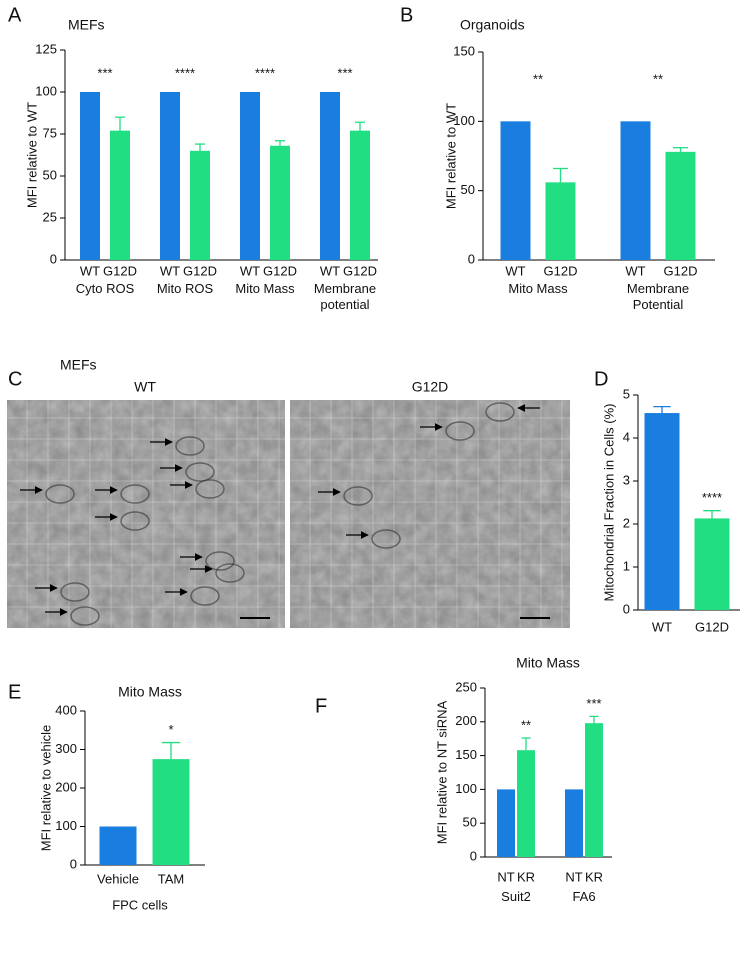 This screenshot has width=750, height=973. What do you see at coordinates (321, 706) in the screenshot?
I see `panel-letter: F` at bounding box center [321, 706].